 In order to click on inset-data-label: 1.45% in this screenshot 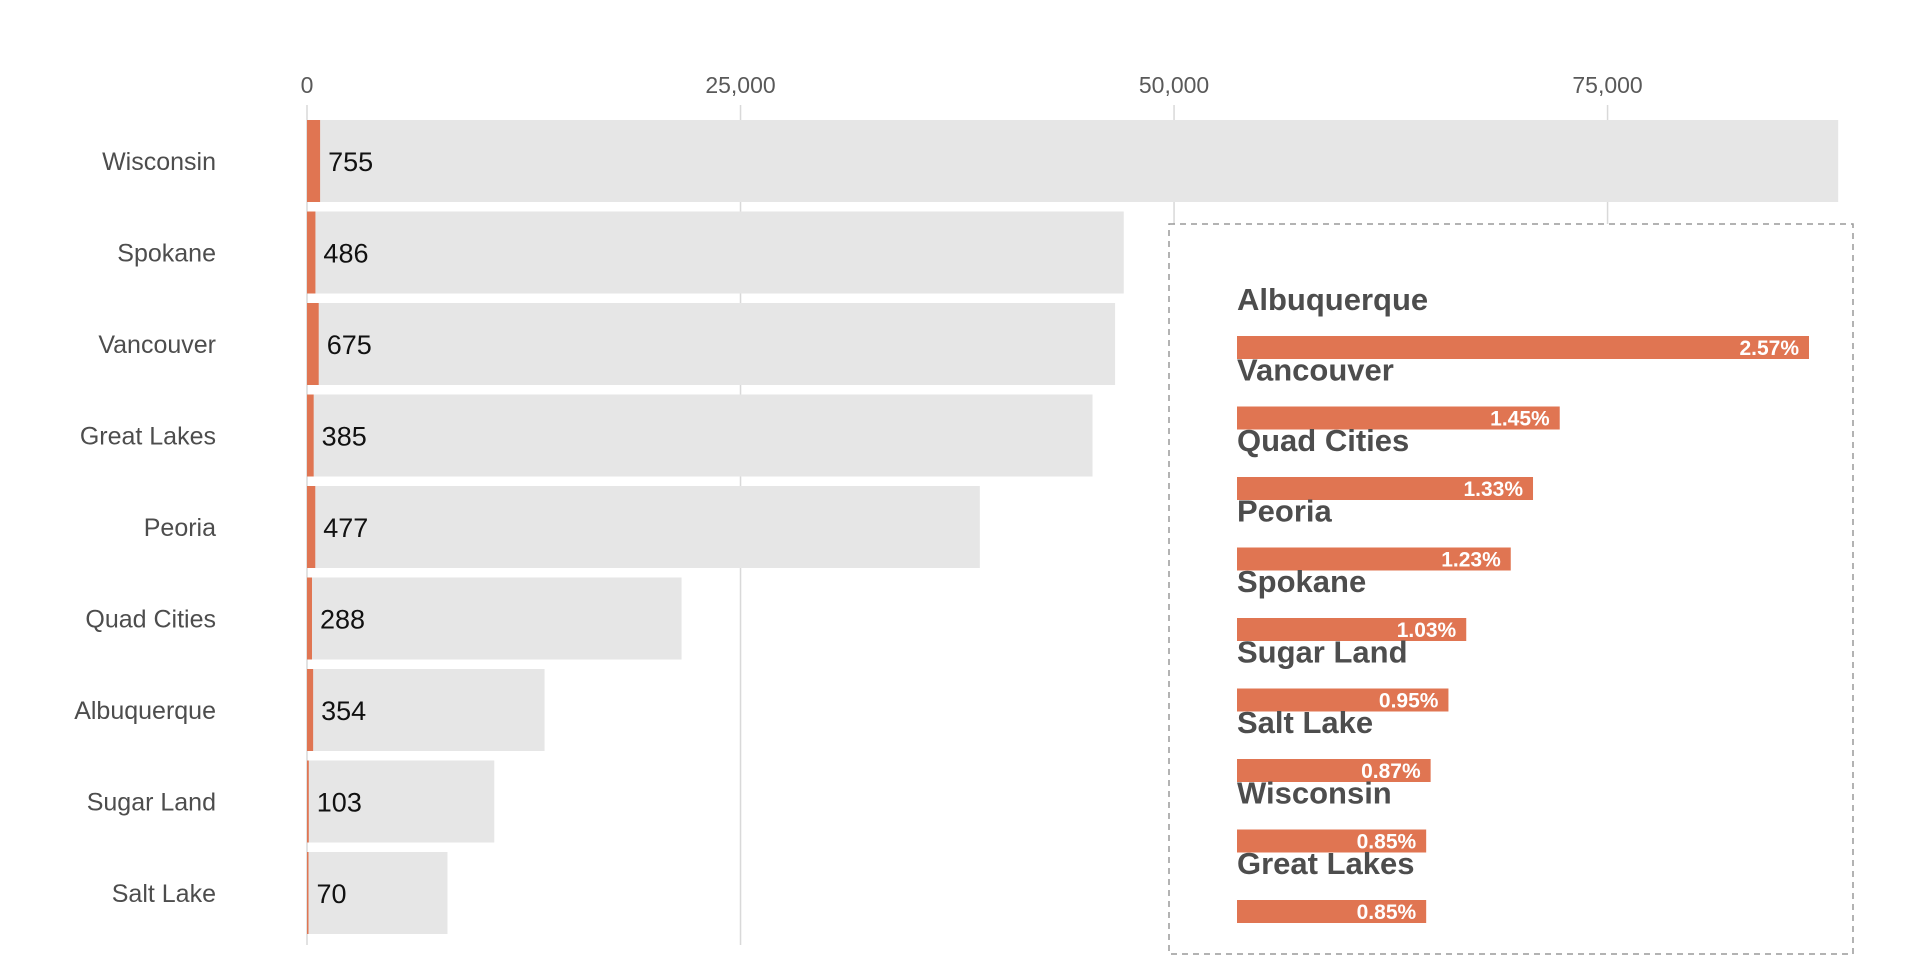, I will do `click(1520, 419)`.